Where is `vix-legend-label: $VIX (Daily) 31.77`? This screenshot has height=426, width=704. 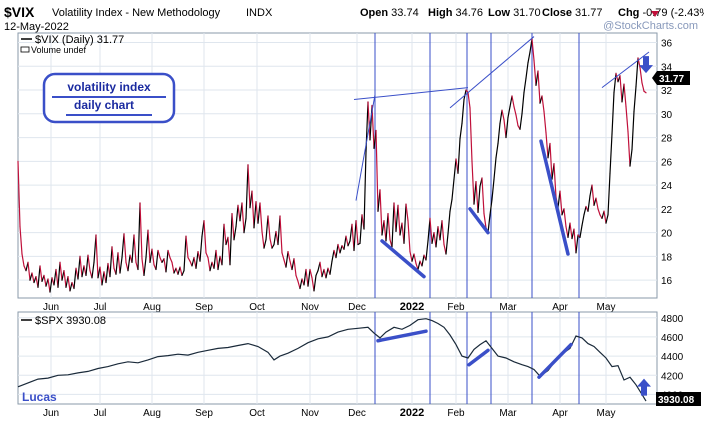 vix-legend-label: $VIX (Daily) 31.77 is located at coordinates (79, 40).